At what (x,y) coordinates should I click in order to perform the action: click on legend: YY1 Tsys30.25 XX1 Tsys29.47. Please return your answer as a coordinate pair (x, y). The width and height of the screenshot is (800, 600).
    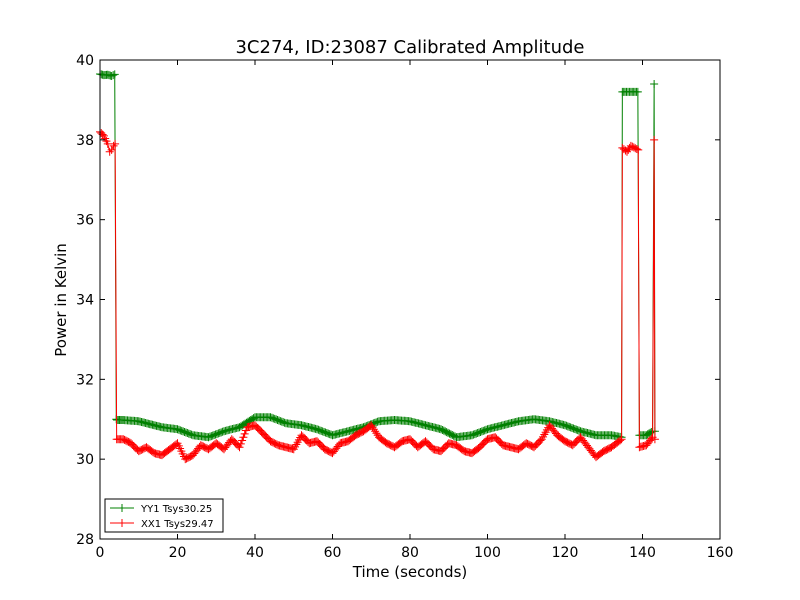
    Looking at the image, I should click on (164, 515).